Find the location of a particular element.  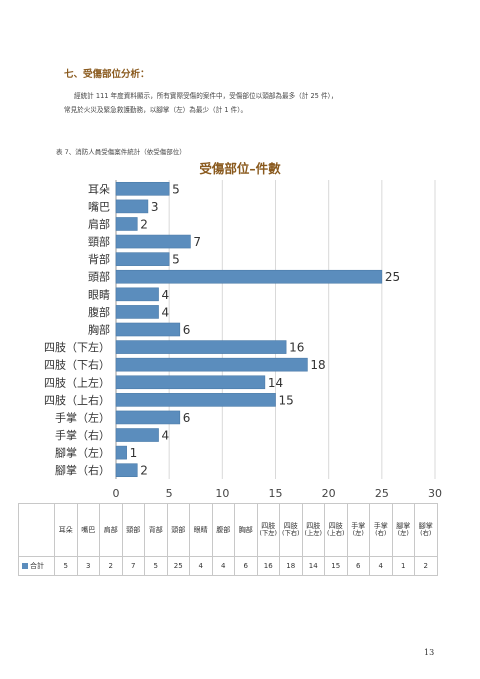

table-header-text: 嘴巴 is located at coordinates (88, 529).